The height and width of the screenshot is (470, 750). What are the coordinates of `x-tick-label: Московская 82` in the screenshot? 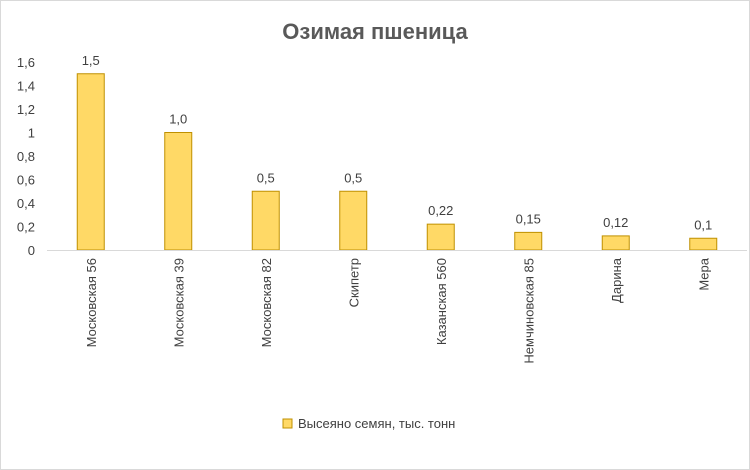 It's located at (266, 302).